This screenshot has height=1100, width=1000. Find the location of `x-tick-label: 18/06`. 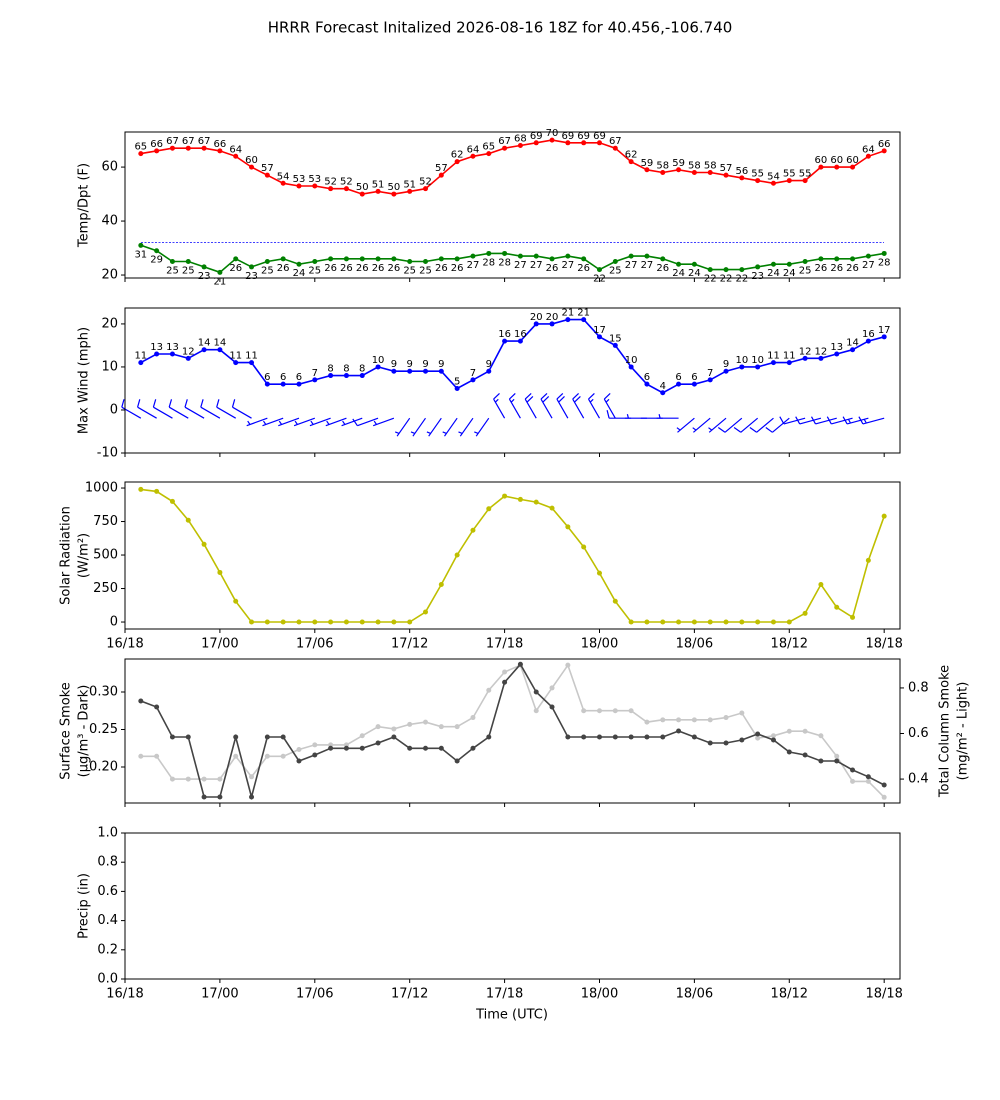

x-tick-label: 18/06 is located at coordinates (694, 644).